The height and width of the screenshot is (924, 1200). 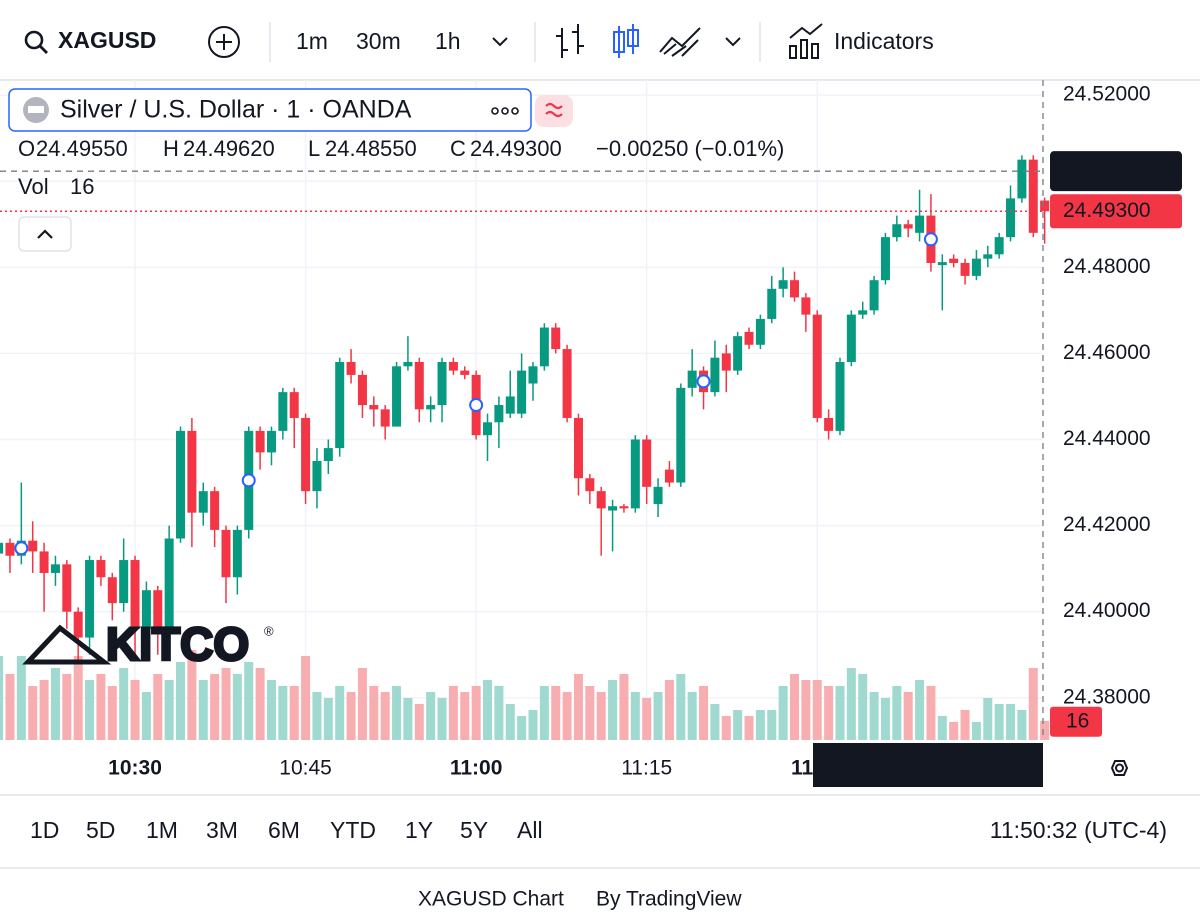 What do you see at coordinates (993, 766) in the screenshot?
I see `crosshair-time: 11:50` at bounding box center [993, 766].